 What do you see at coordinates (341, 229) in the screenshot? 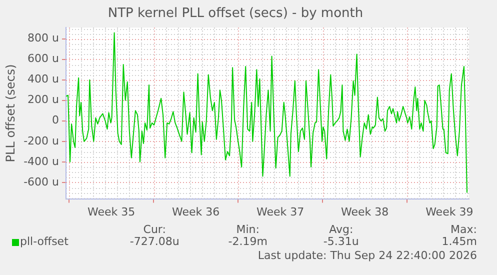
I see `text: Avg:` at bounding box center [341, 229].